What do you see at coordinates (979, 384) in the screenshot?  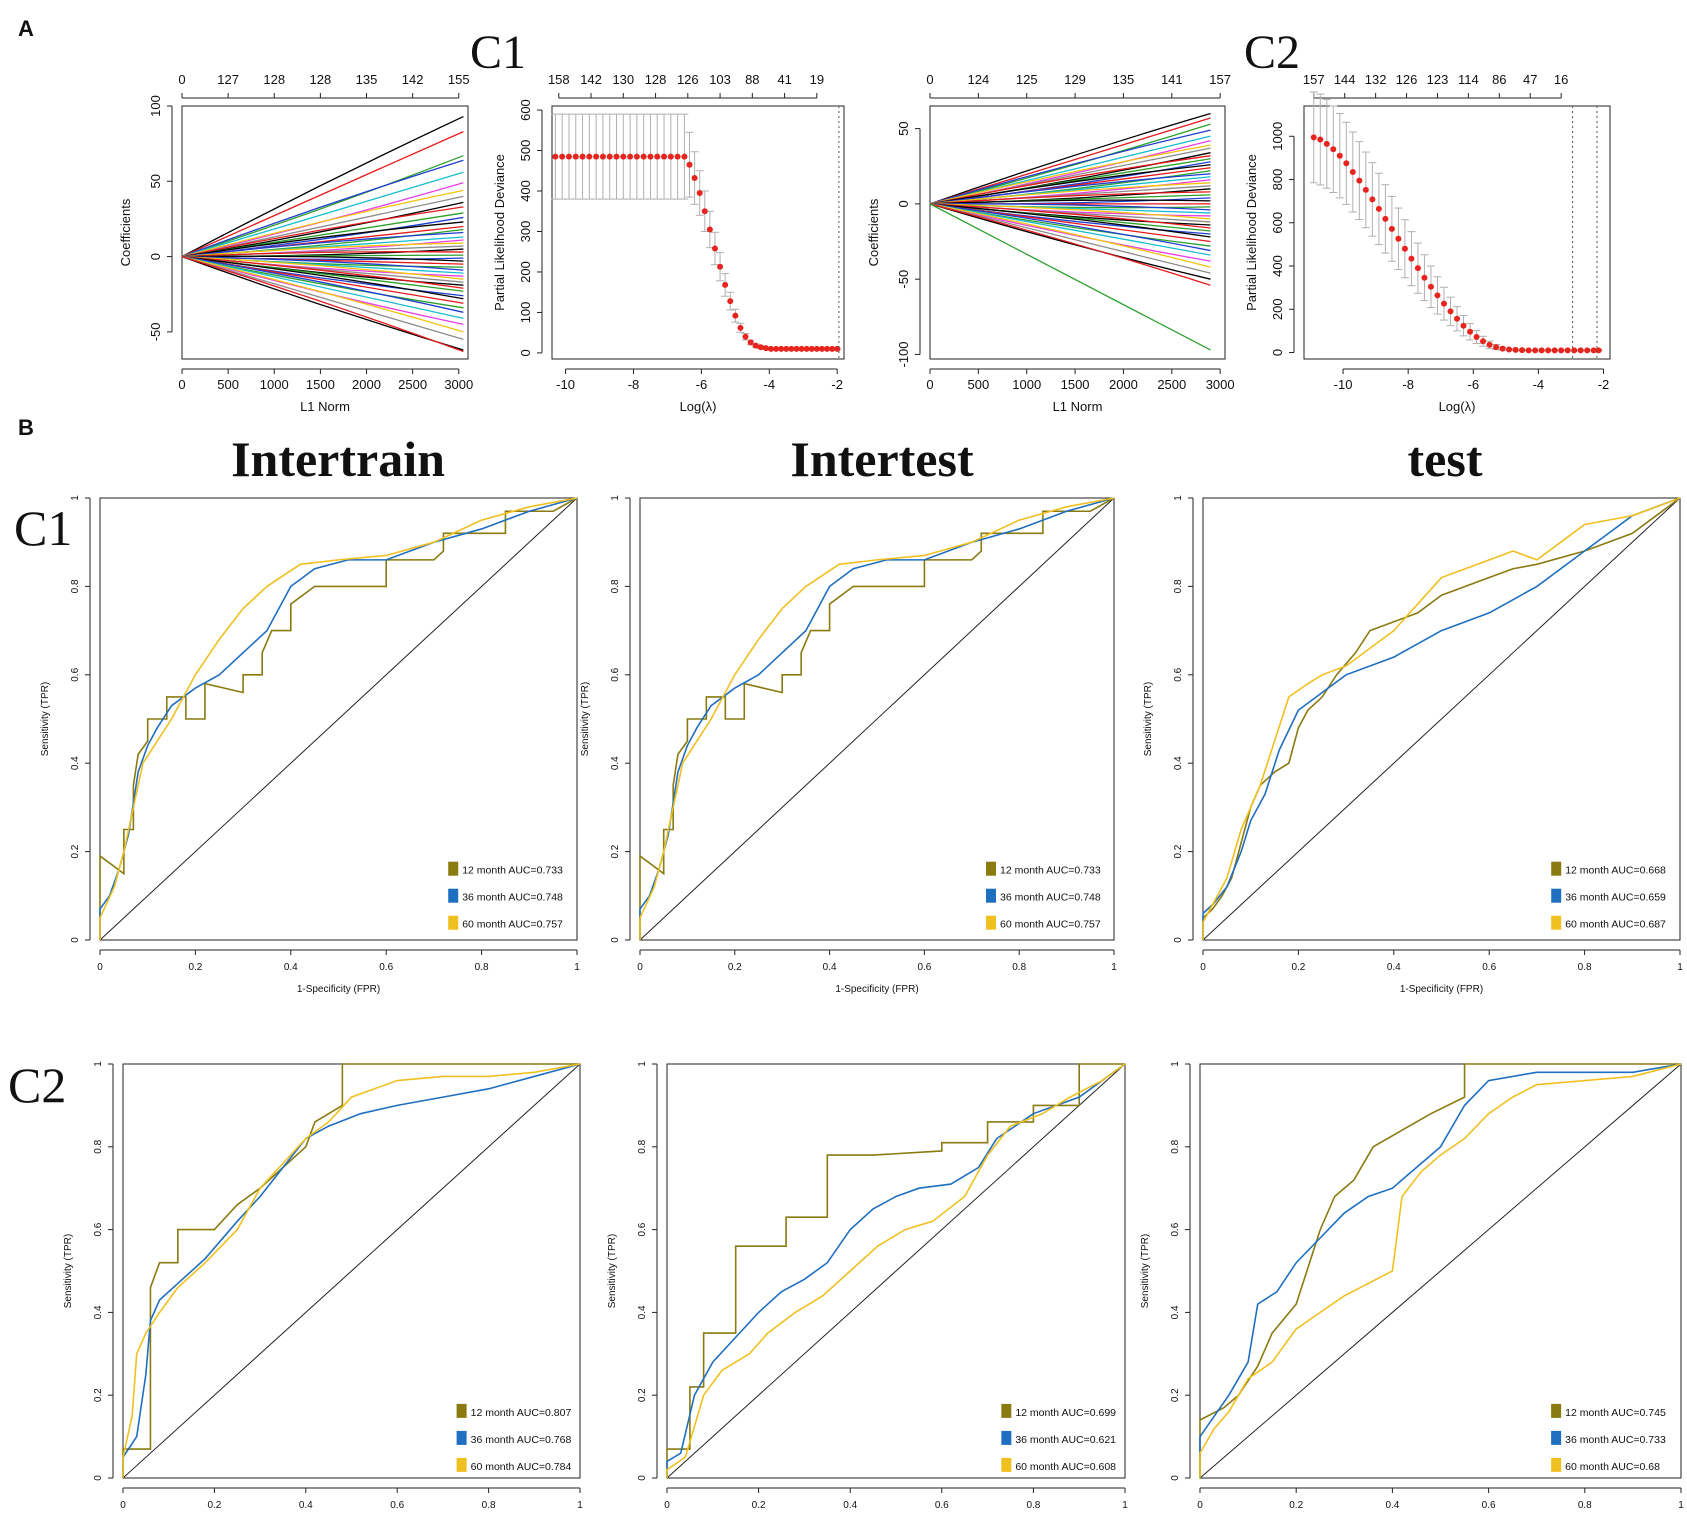 I see `x-tick-label: 500` at bounding box center [979, 384].